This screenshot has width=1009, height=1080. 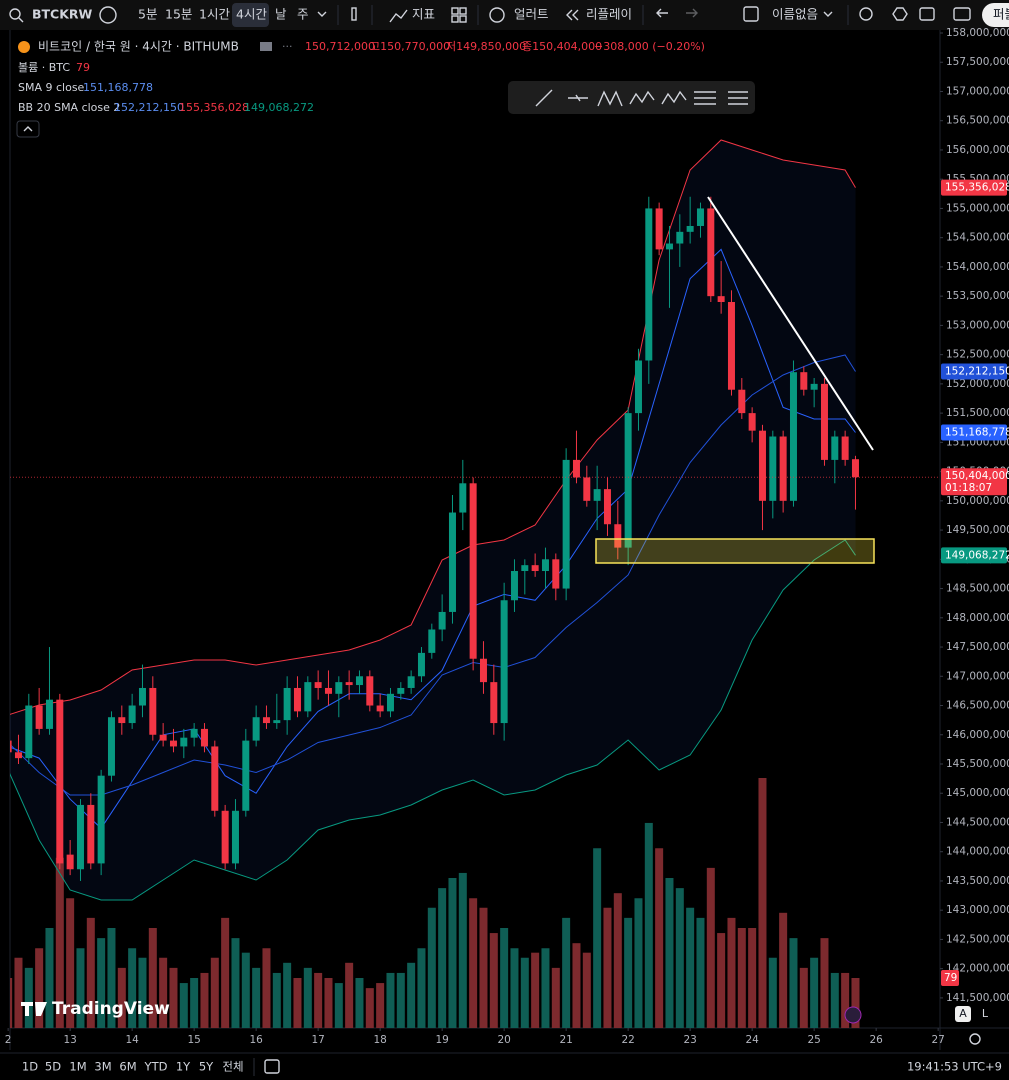 I want to click on search-icon, so click(x=15, y=14).